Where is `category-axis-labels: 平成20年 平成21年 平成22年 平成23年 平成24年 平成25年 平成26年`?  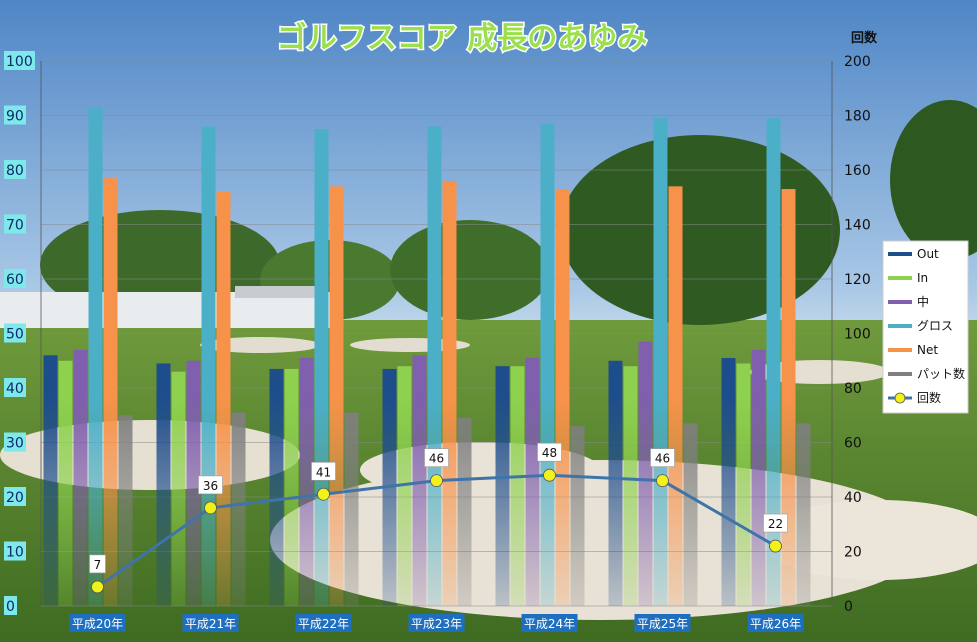 category-axis-labels: 平成20年 平成21年 平成22年 平成23年 平成24年 平成25年 平成26年 is located at coordinates (436, 623).